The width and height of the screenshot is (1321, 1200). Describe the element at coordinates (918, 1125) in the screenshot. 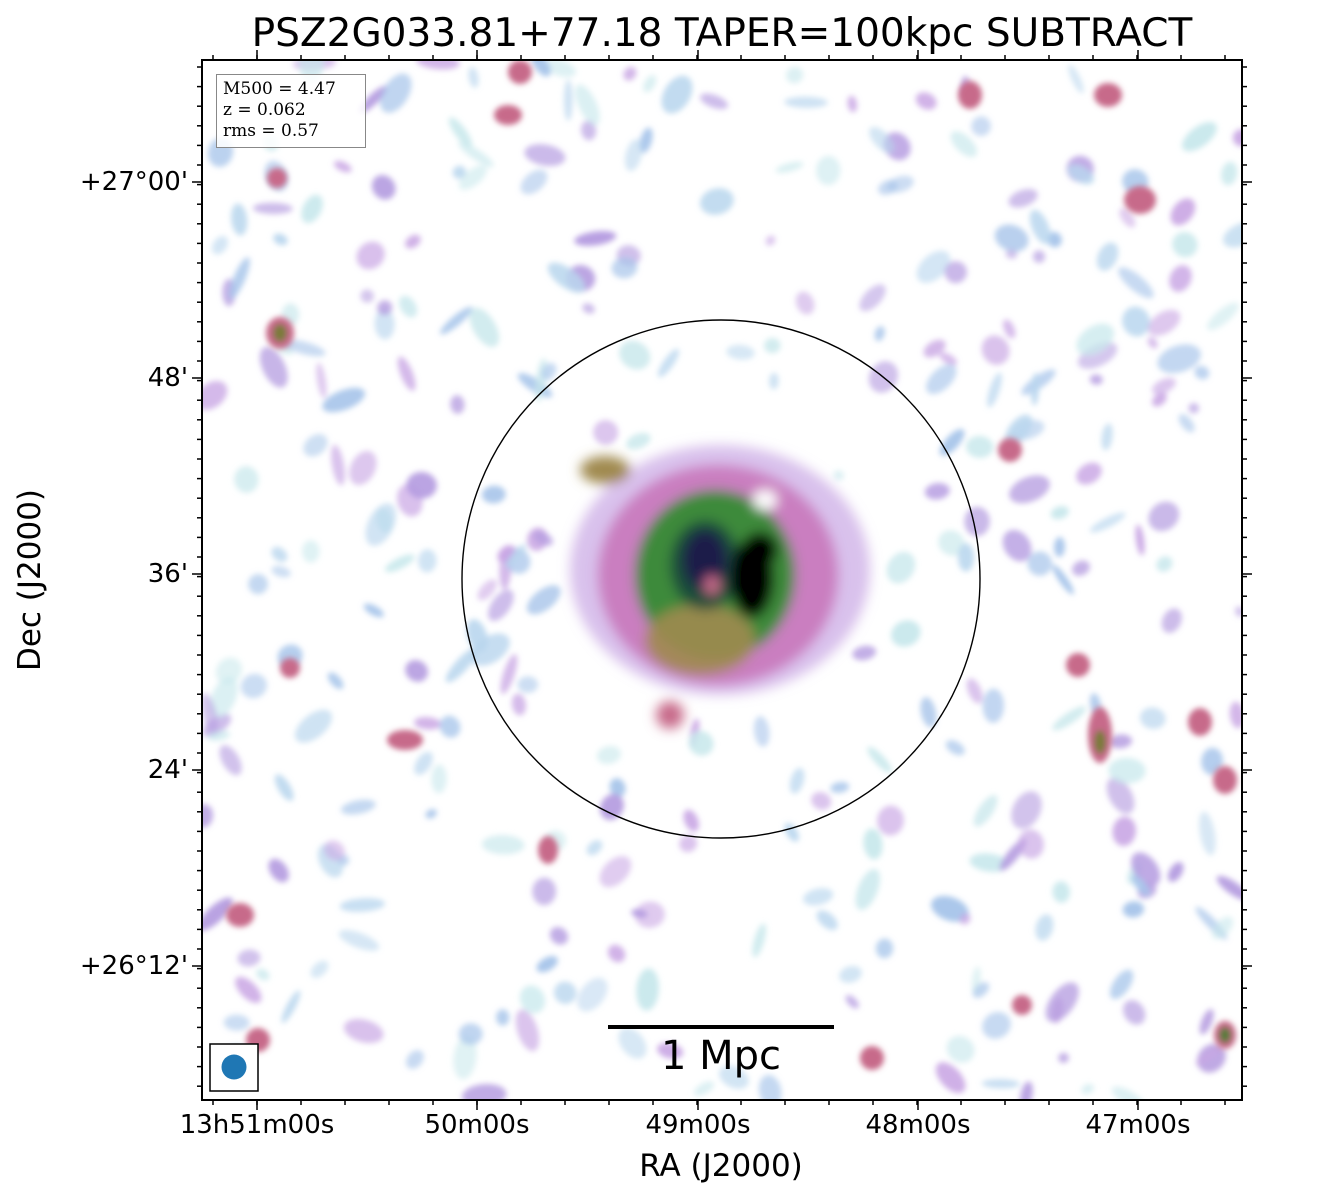

I see `x-tick-label: 48m00s` at that location.